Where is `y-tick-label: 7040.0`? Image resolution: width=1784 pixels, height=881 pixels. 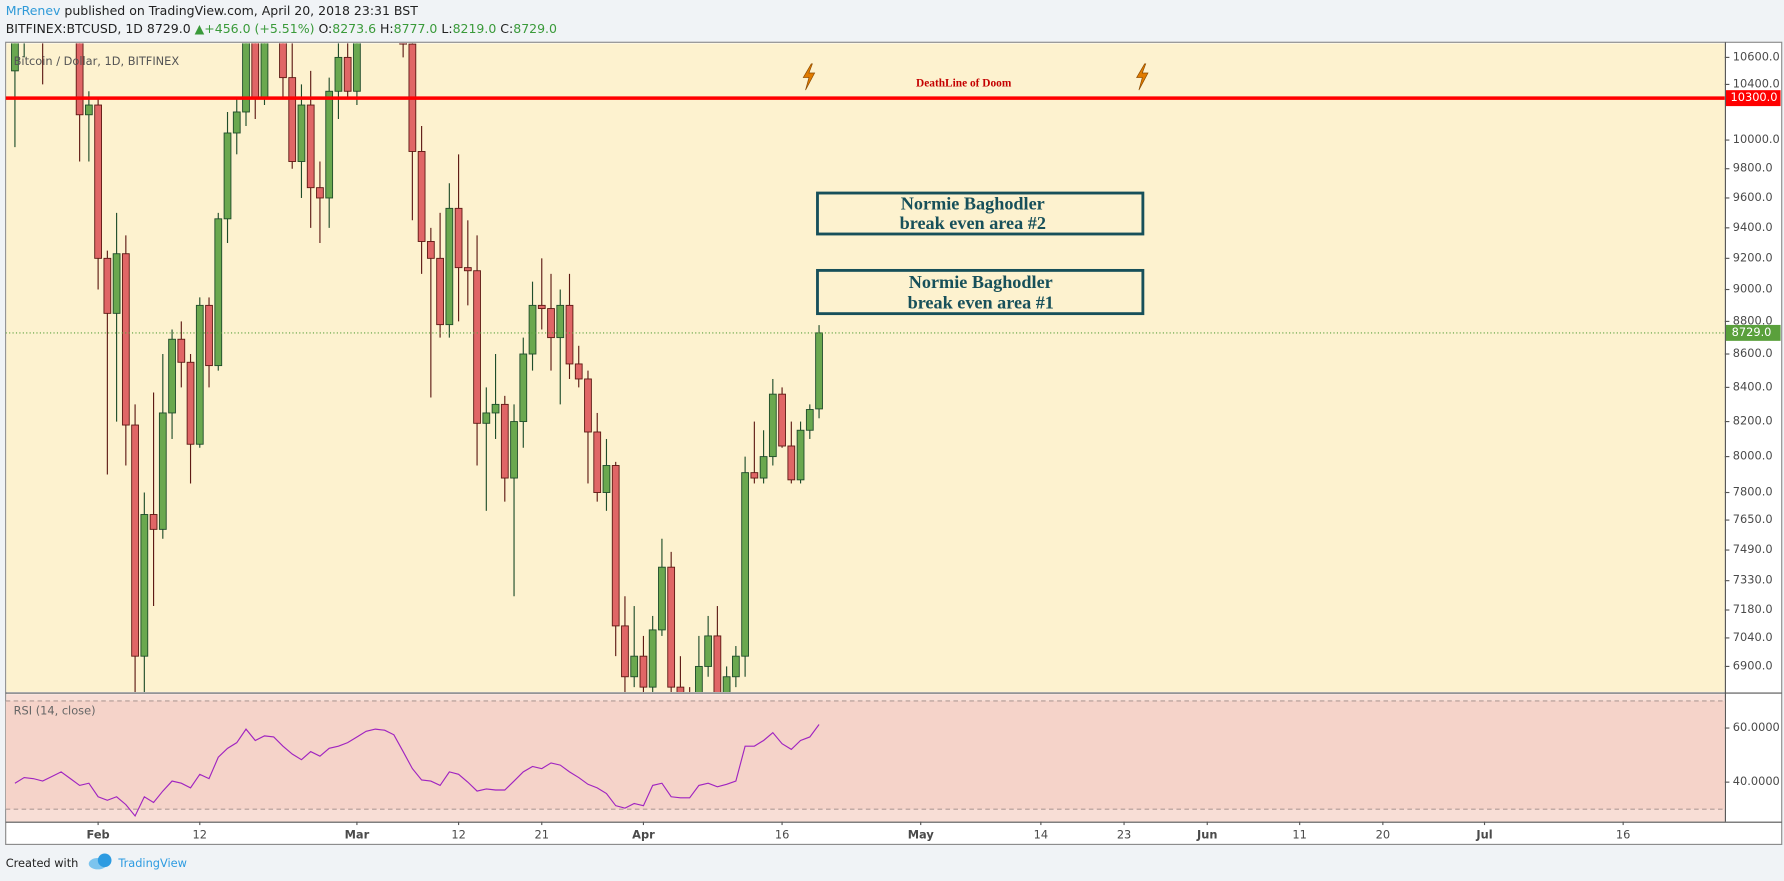 y-tick-label: 7040.0 is located at coordinates (1753, 637).